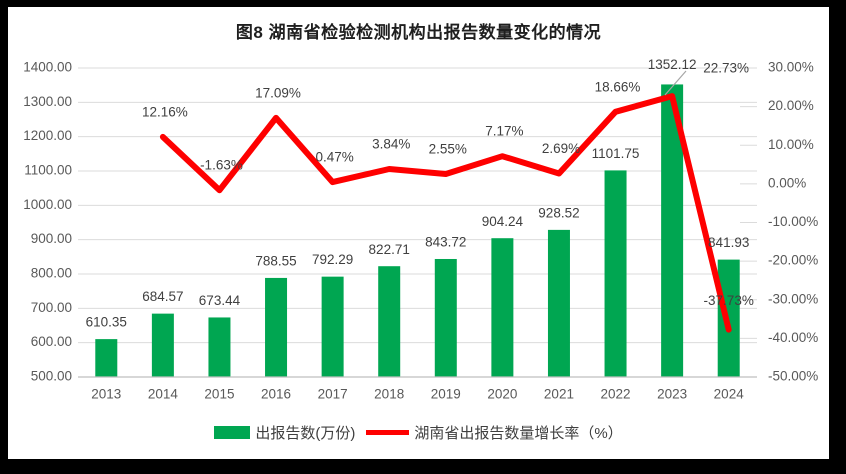 The image size is (846, 474). I want to click on line-label-2024: -37.73%, so click(729, 300).